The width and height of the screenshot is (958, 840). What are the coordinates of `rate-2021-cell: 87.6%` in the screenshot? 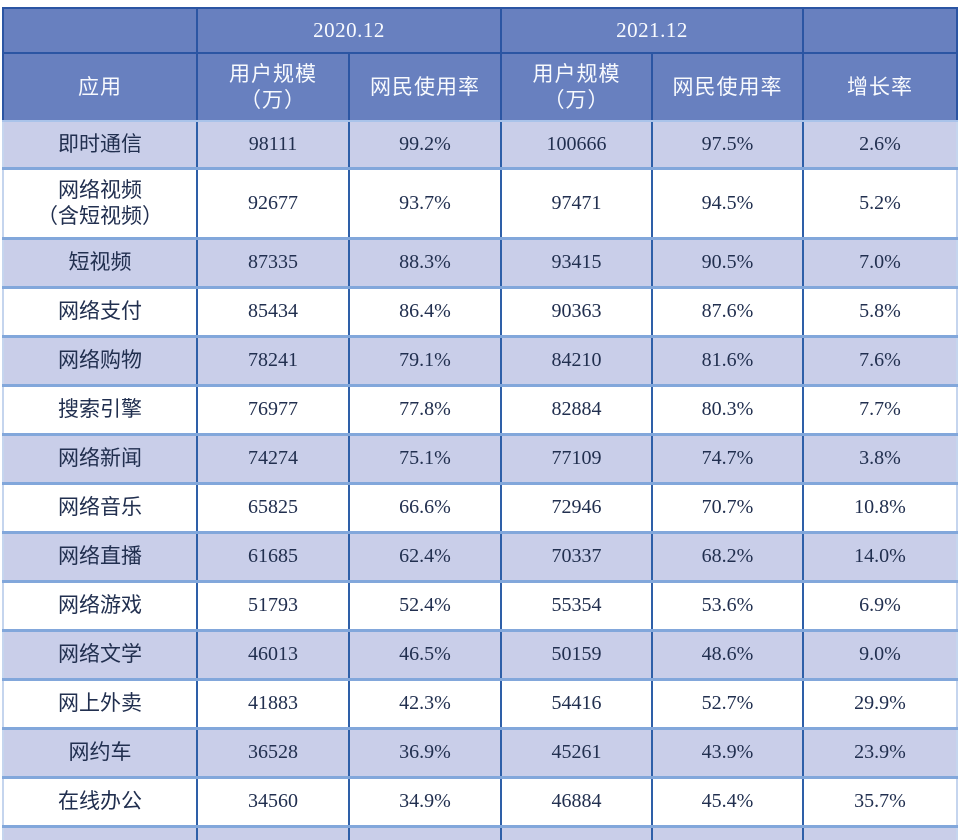 It's located at (727, 310).